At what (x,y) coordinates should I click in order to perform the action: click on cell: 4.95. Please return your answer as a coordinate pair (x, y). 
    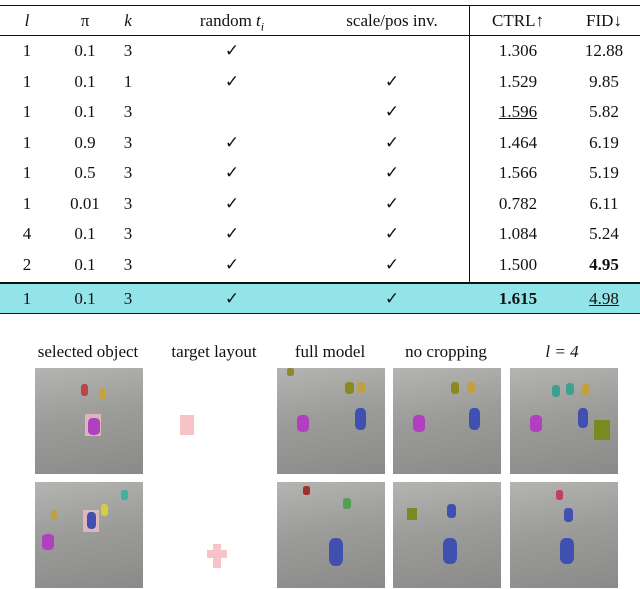
    Looking at the image, I should click on (604, 264).